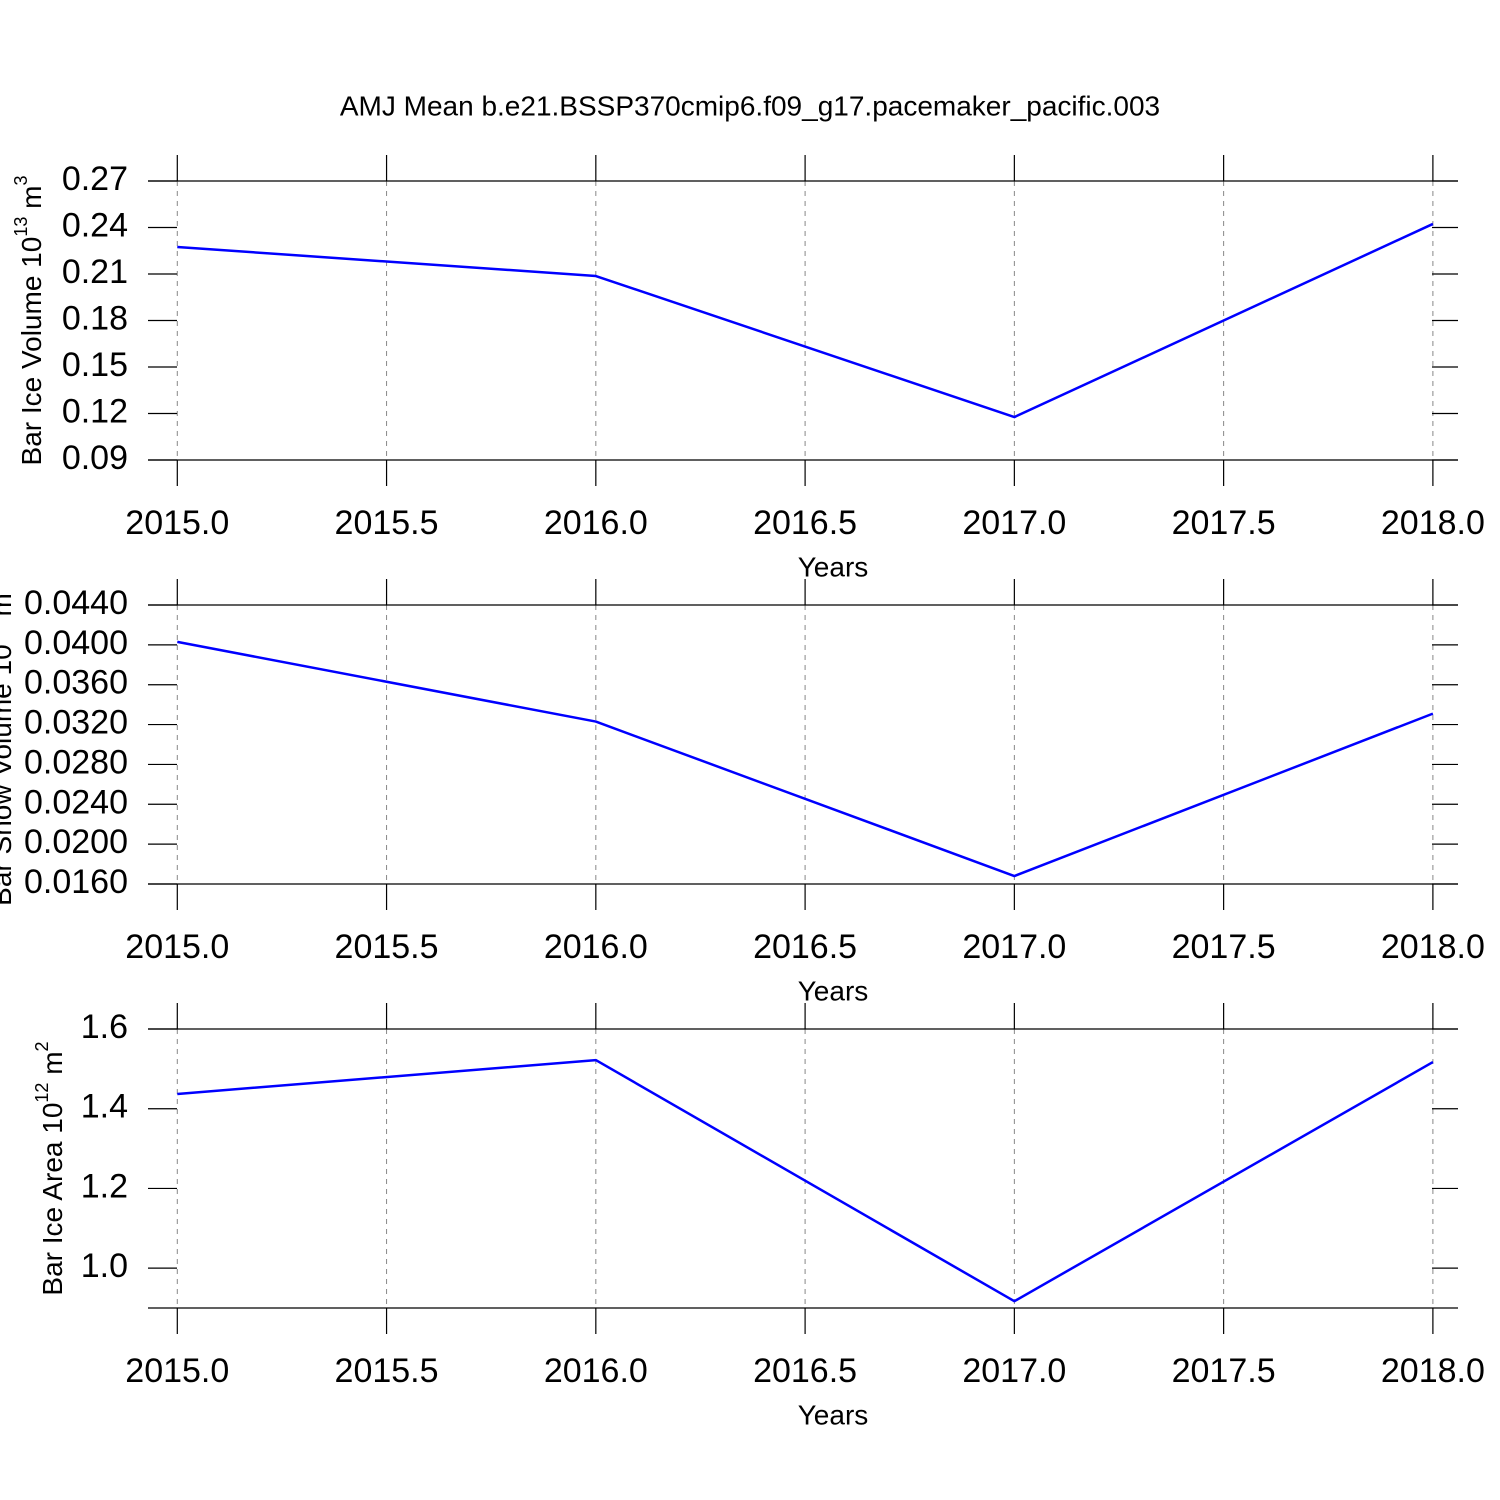 This screenshot has height=1500, width=1500. I want to click on y-tick-label: 1.4, so click(104, 1107).